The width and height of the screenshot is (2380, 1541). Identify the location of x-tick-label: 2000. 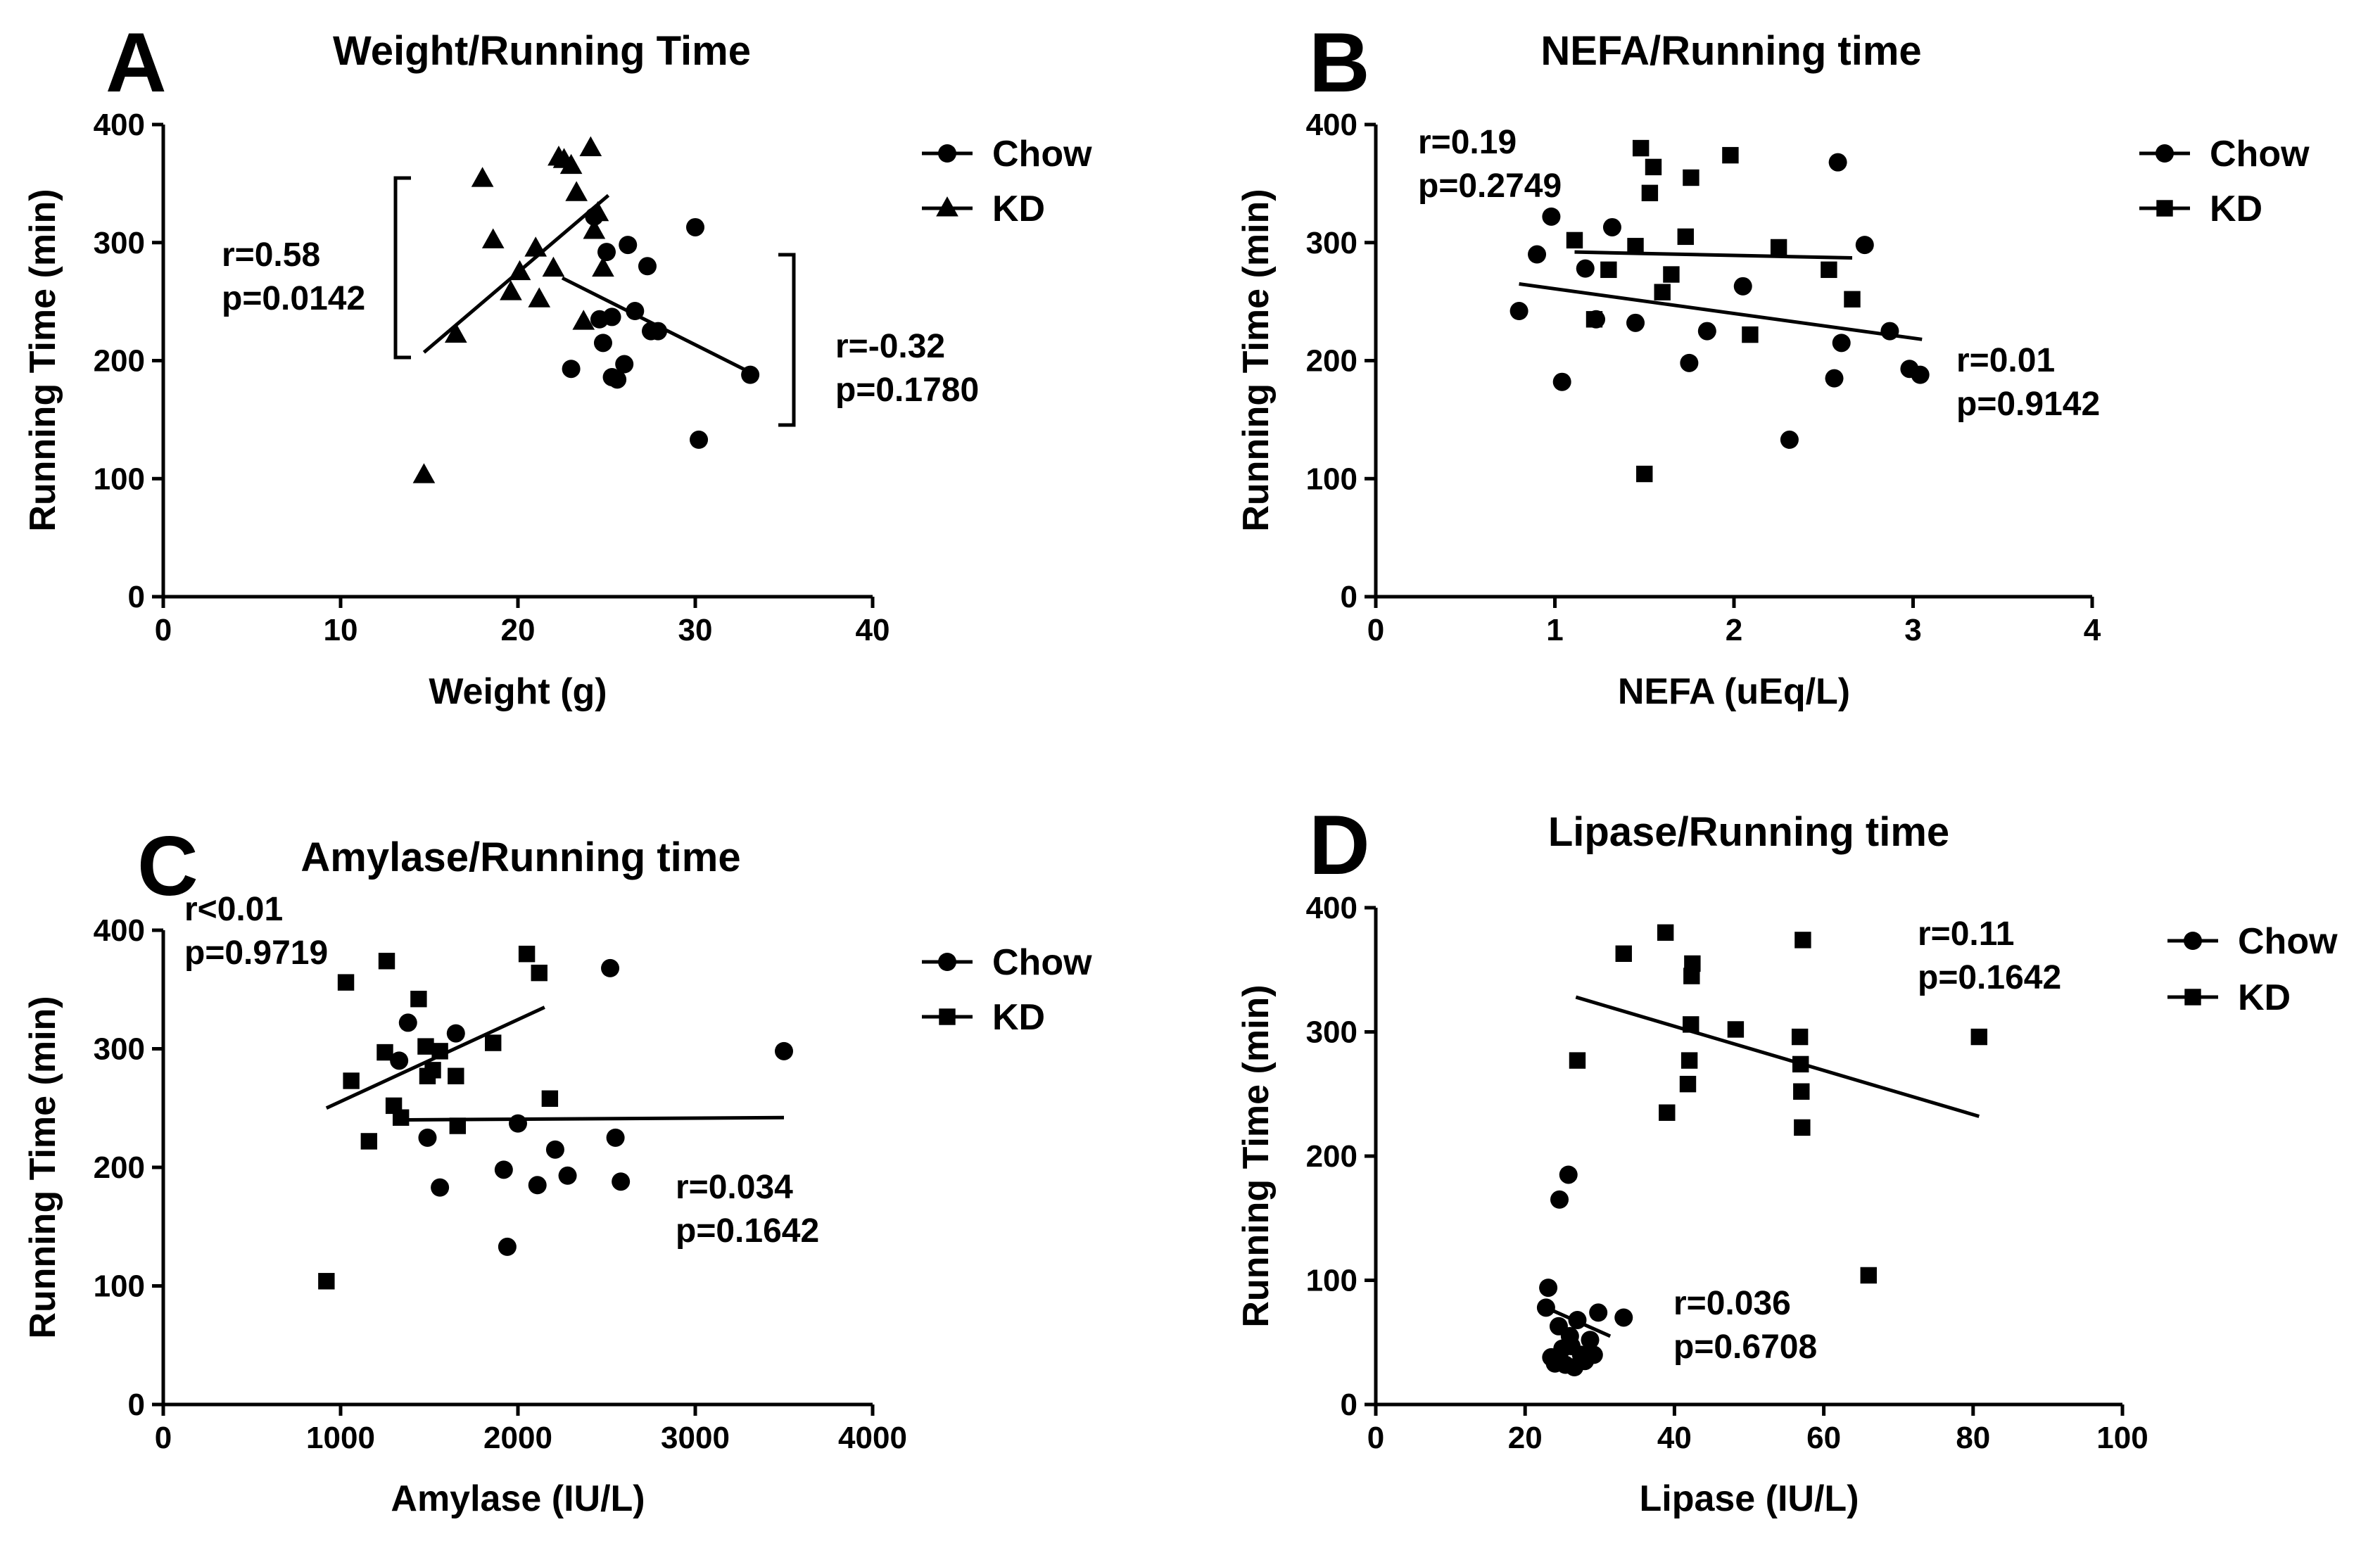
(517, 1438).